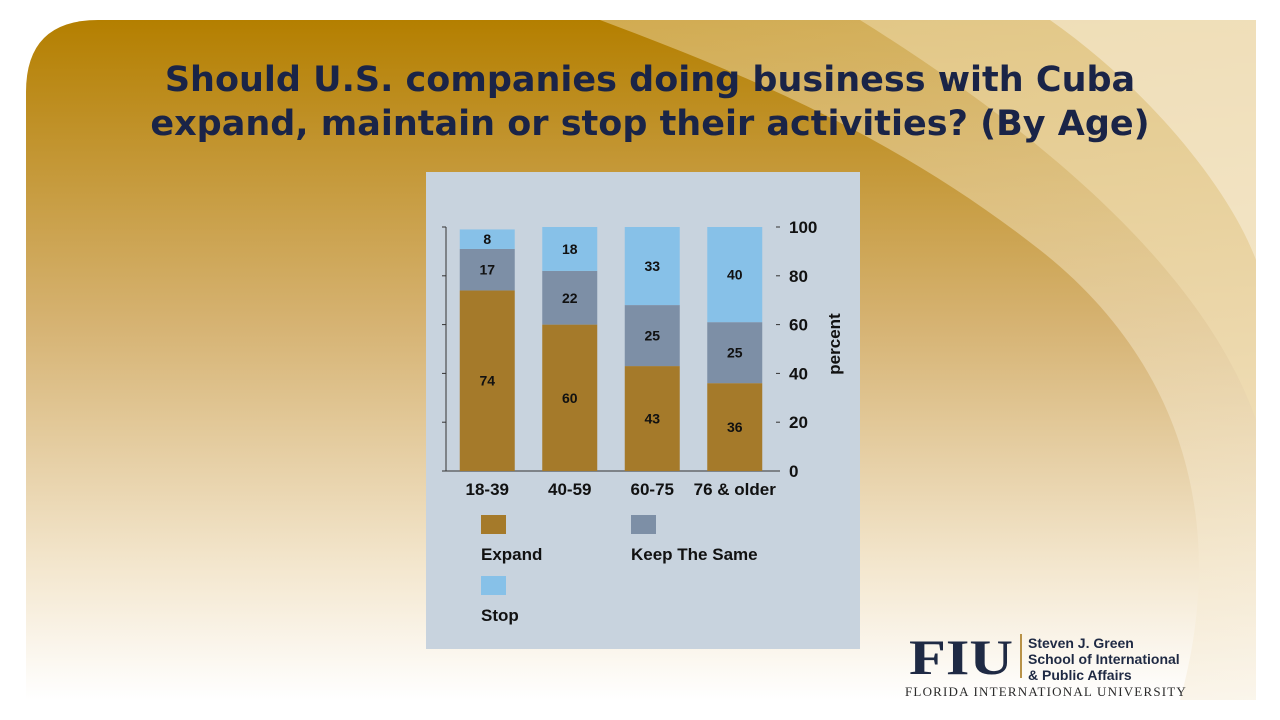 The height and width of the screenshot is (720, 1280). I want to click on fiu-mark-text: FIU, so click(961, 656).